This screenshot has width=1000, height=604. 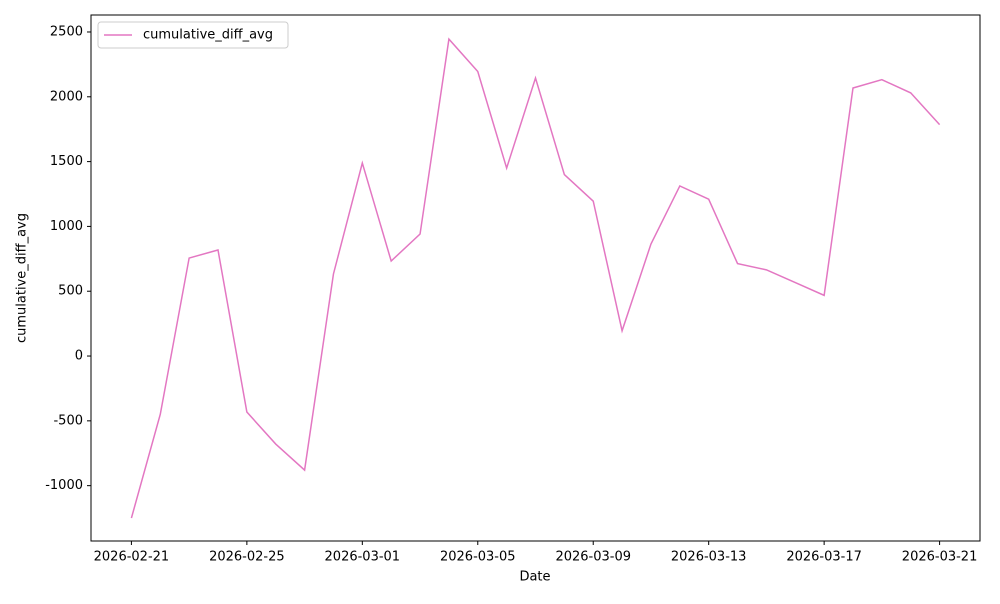 I want to click on y-tick-label: -500, so click(x=68, y=420).